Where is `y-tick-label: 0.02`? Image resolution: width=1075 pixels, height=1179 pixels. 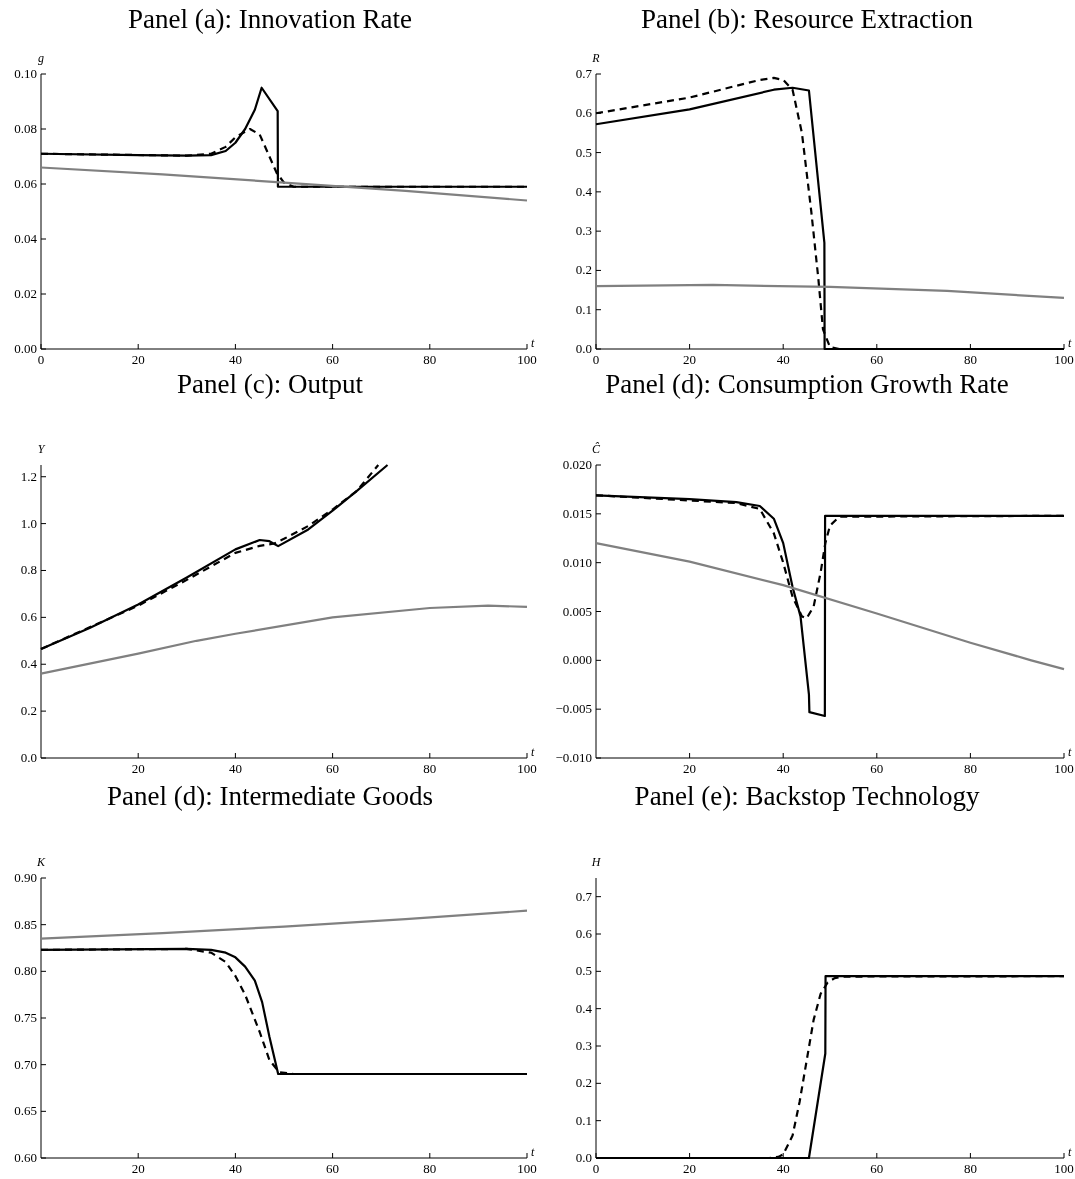 y-tick-label: 0.02 is located at coordinates (25, 293).